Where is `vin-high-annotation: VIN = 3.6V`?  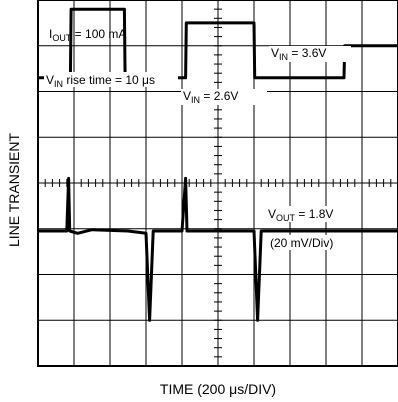
vin-high-annotation: VIN = 3.6V is located at coordinates (298, 54).